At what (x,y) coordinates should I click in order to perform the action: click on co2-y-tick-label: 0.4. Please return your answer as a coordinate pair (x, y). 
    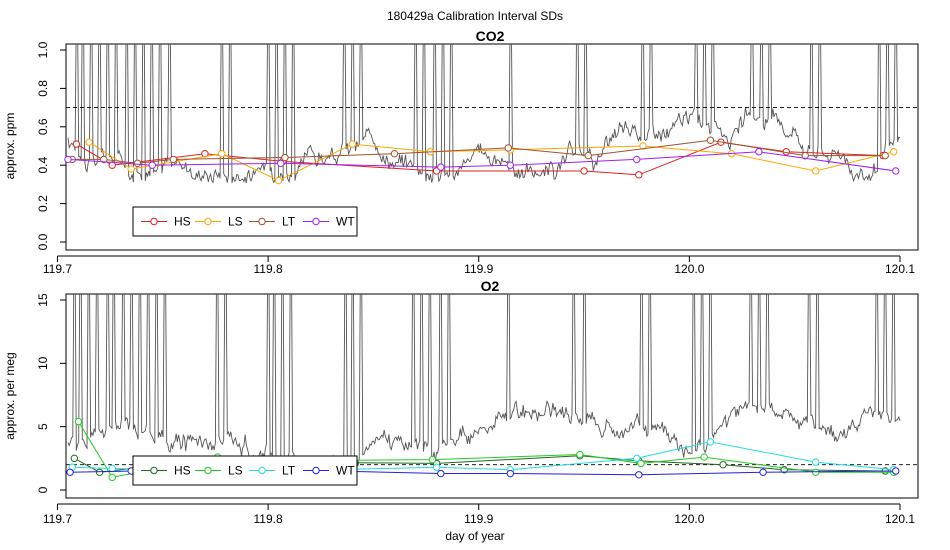
    Looking at the image, I should click on (43, 165).